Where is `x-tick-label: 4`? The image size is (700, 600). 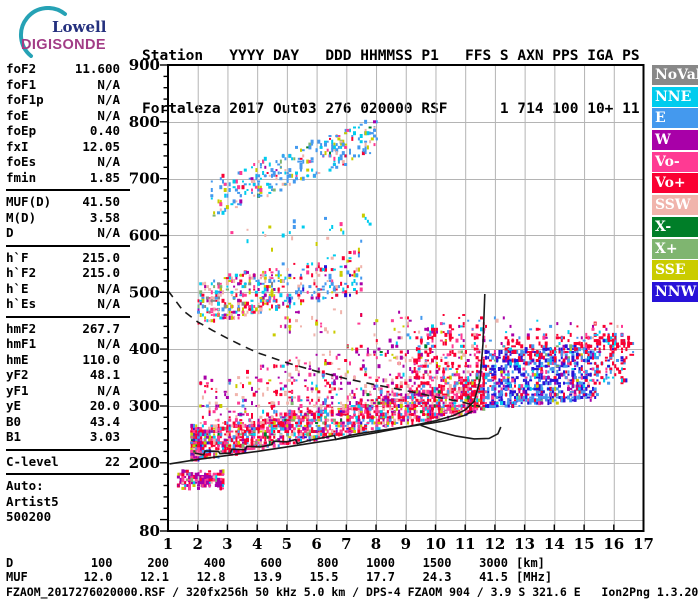 x-tick-label: 4 is located at coordinates (257, 544).